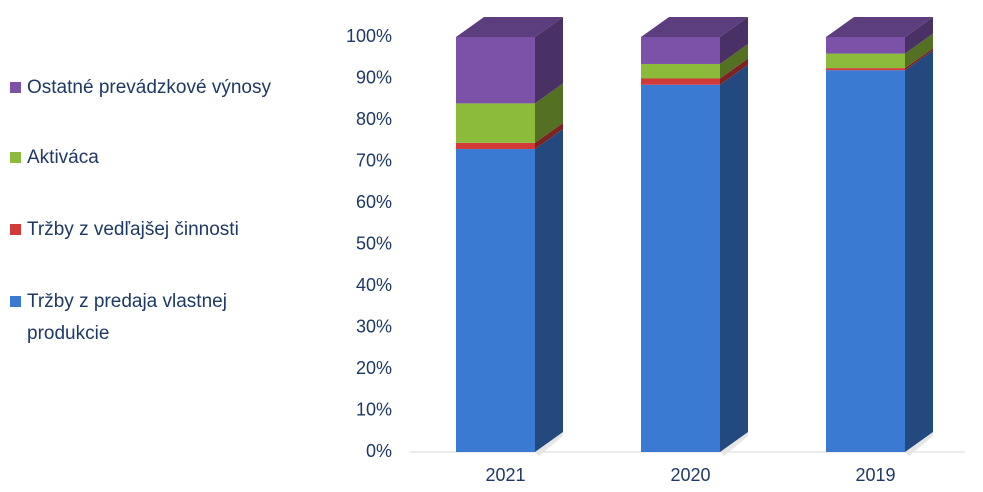  Describe the element at coordinates (374, 160) in the screenshot. I see `y-tick-label: 70%` at that location.